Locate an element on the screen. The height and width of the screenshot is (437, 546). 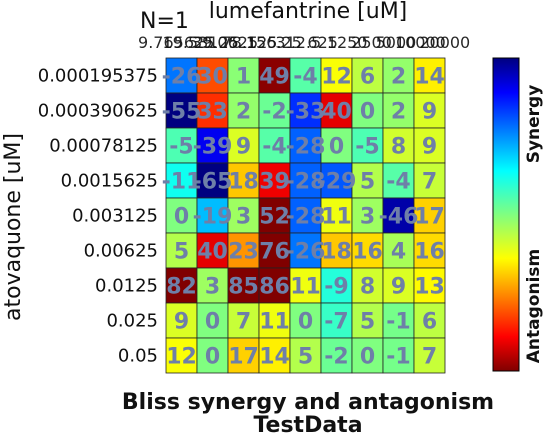
n-label: N=1 is located at coordinates (164, 21).